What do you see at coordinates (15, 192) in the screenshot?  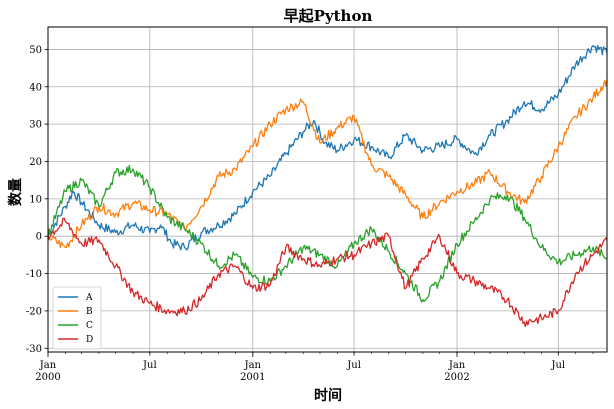 I see `y-axis-label: 数量` at bounding box center [15, 192].